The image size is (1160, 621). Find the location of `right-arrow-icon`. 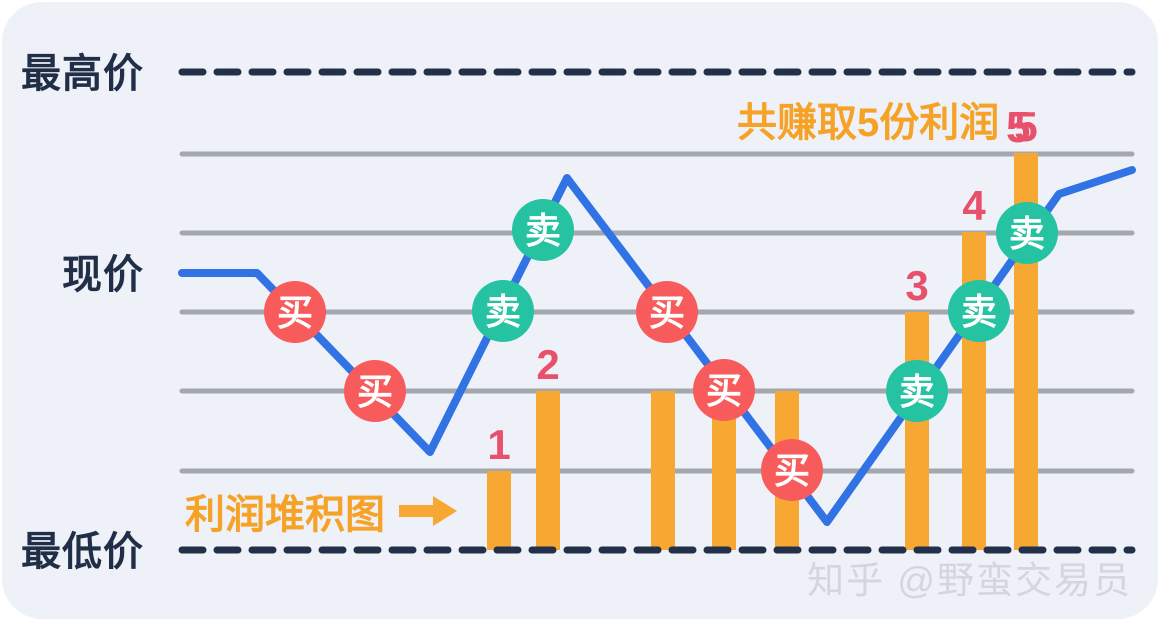

right-arrow-icon is located at coordinates (428, 511).